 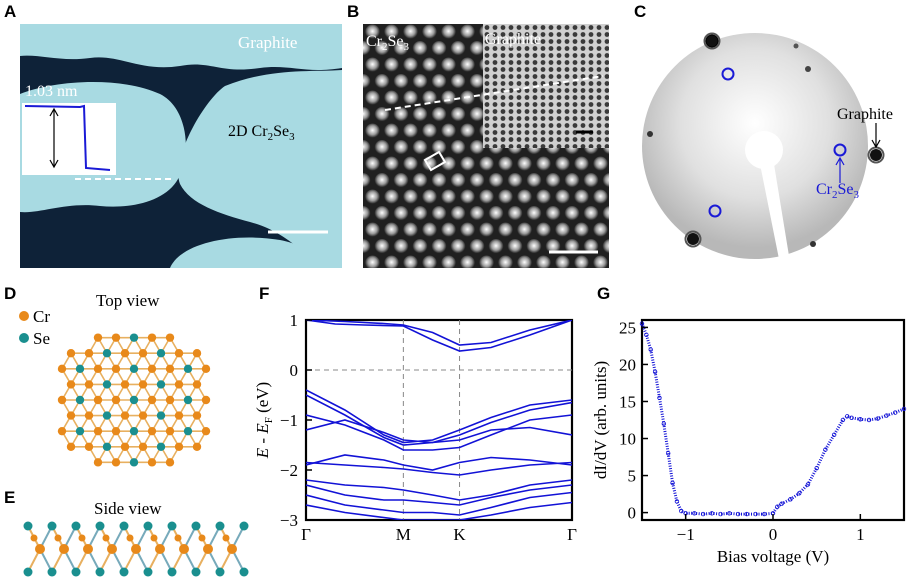 What do you see at coordinates (439, 462) in the screenshot?
I see `band-line-band8` at bounding box center [439, 462].